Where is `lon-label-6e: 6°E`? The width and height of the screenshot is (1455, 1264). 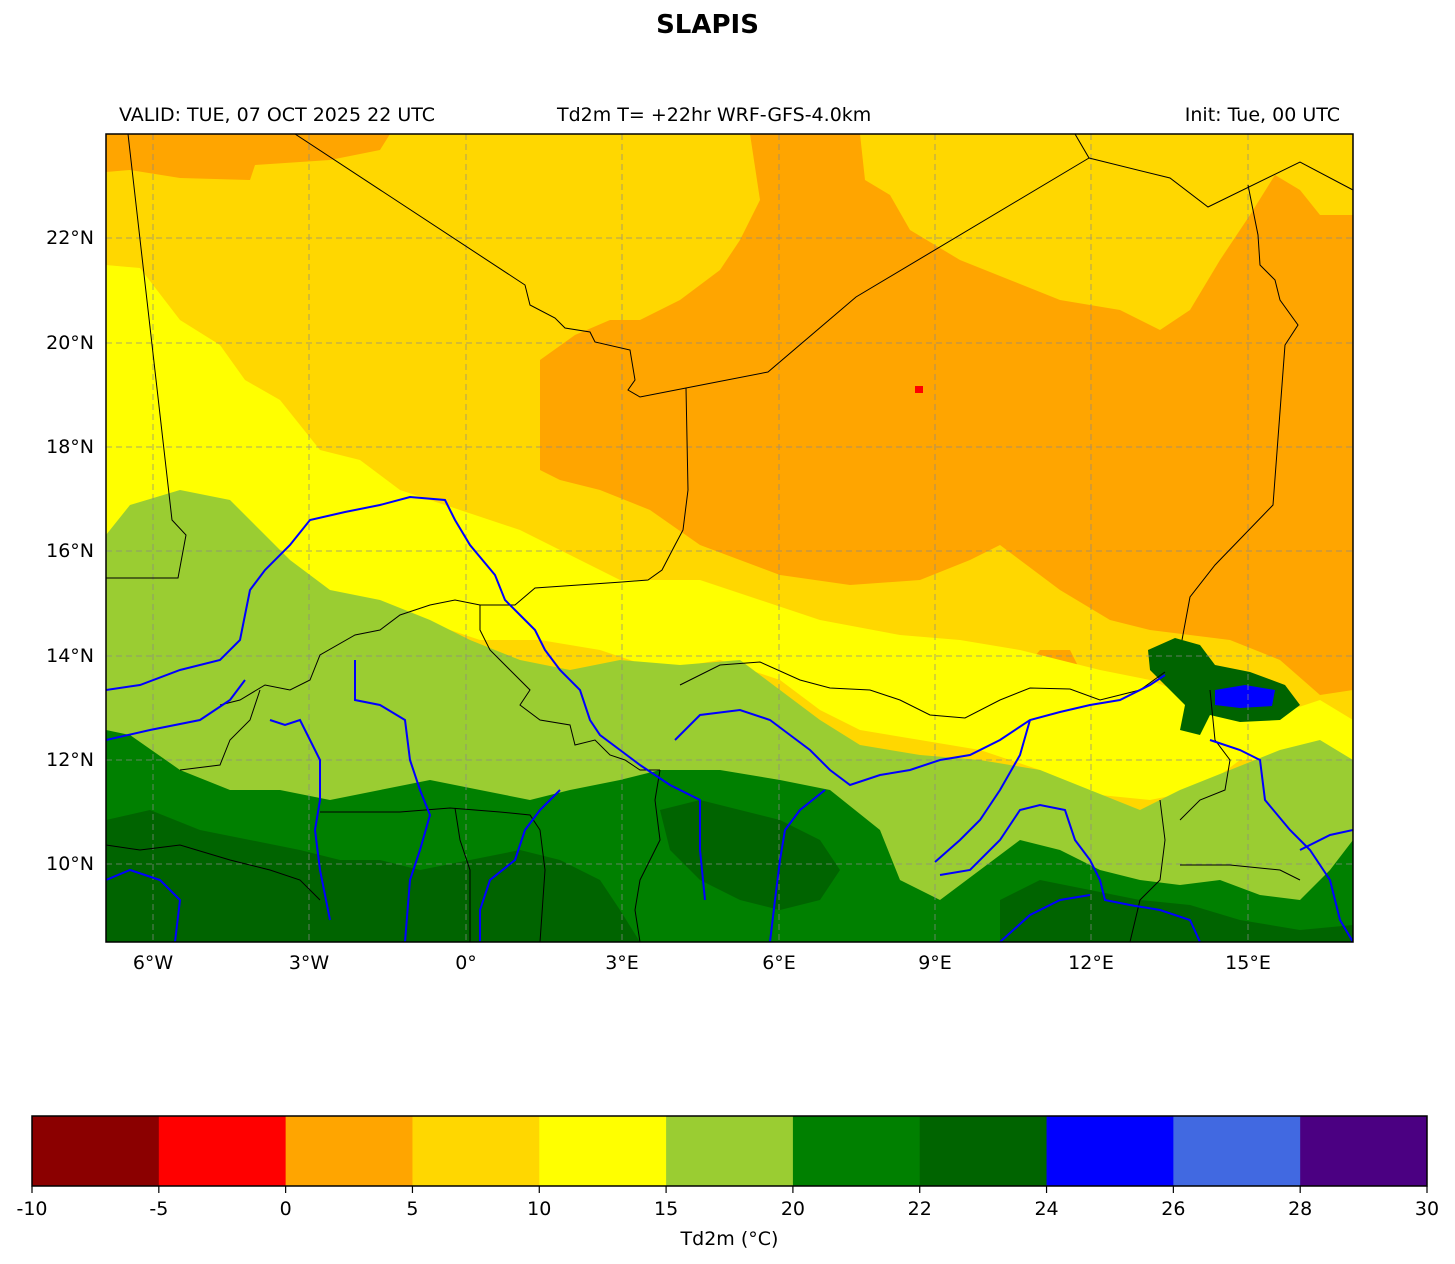
lon-label-6e: 6°E is located at coordinates (779, 963).